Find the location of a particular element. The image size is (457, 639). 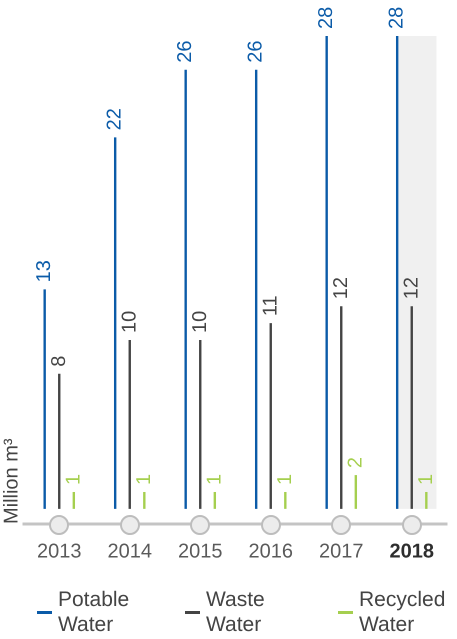

y-axis-title: Million m³ is located at coordinates (11, 481).